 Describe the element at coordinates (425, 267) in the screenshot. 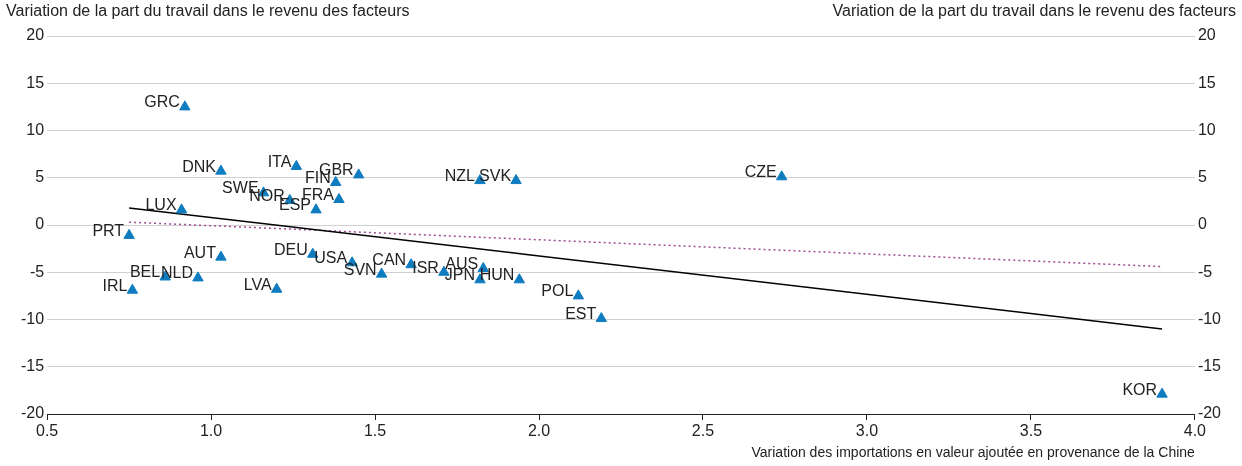

I see `annotation: ISR` at that location.